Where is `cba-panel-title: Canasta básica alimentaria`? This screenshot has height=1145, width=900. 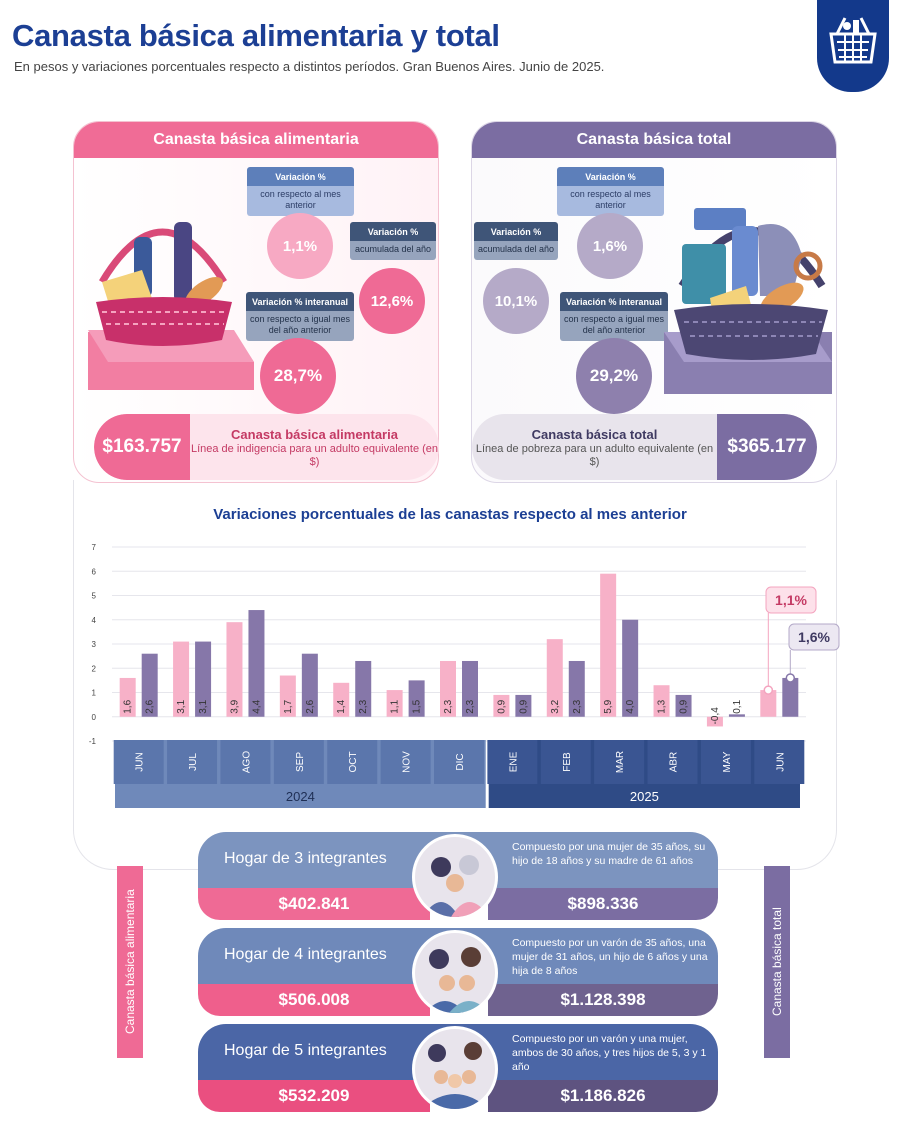 cba-panel-title: Canasta básica alimentaria is located at coordinates (256, 140).